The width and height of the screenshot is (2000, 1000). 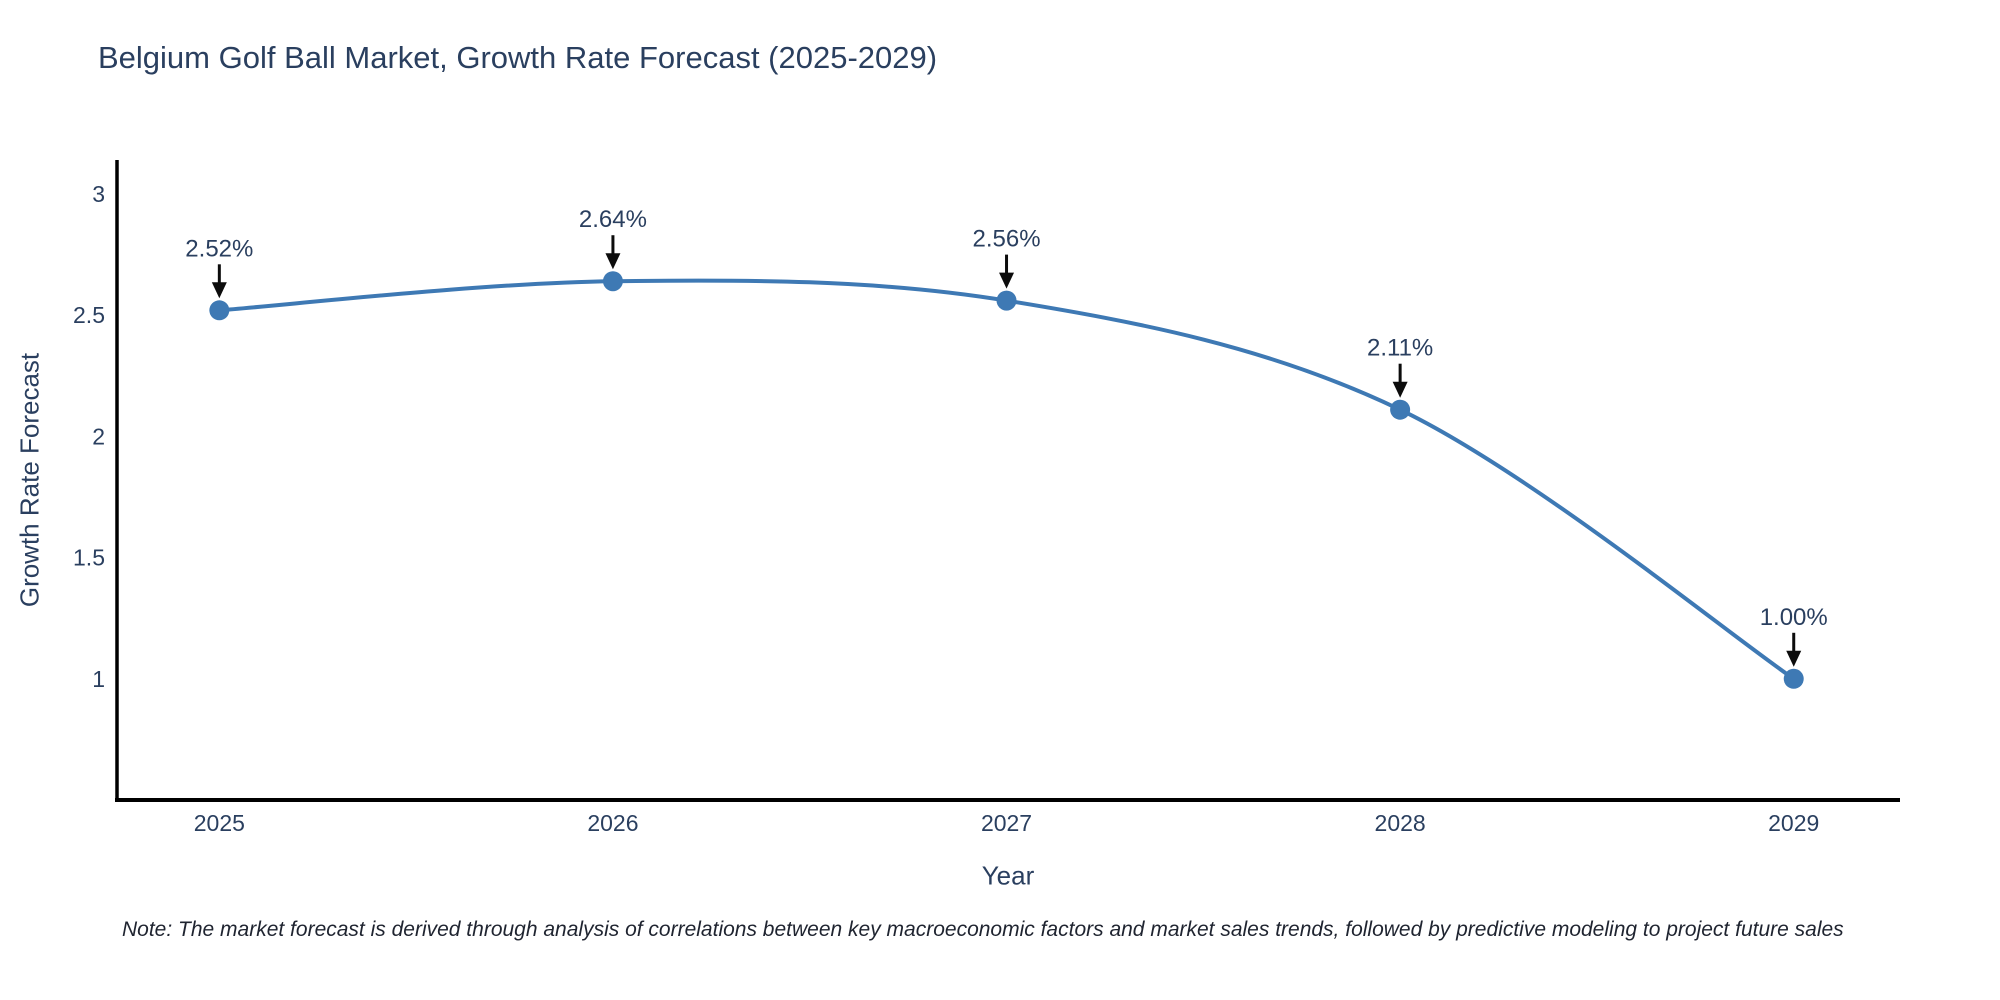 I want to click on y-tick-label: 1.5, so click(x=89, y=558).